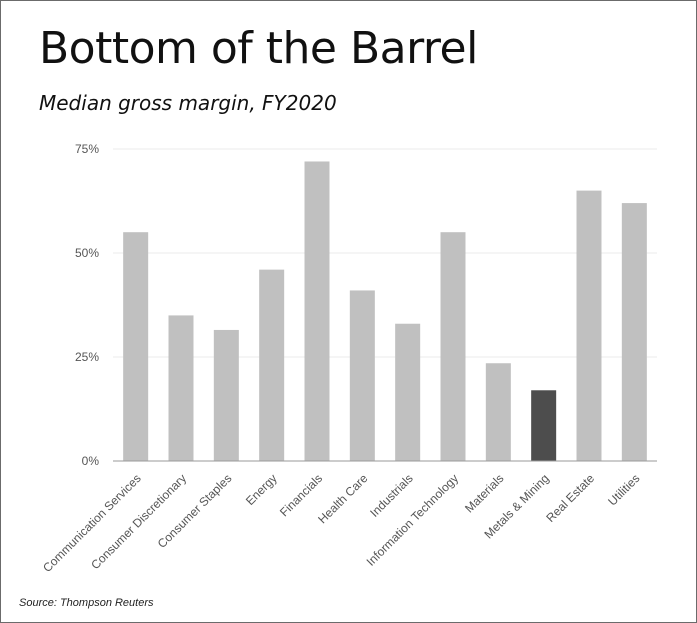 This screenshot has width=697, height=623. I want to click on x-tick-label: Information Technology, so click(412, 519).